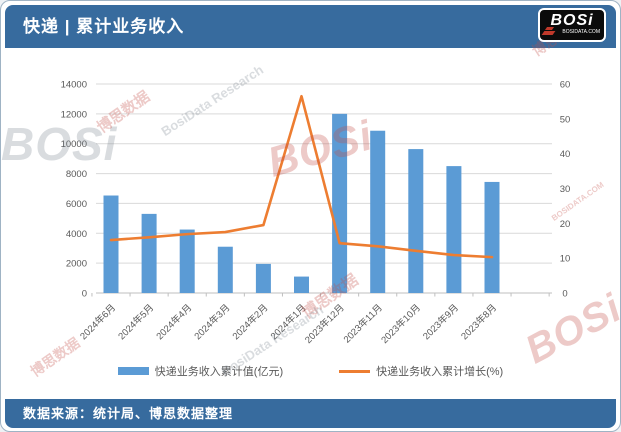 Image resolution: width=621 pixels, height=432 pixels. I want to click on x-axis-label: 2024年2月, so click(250, 322).